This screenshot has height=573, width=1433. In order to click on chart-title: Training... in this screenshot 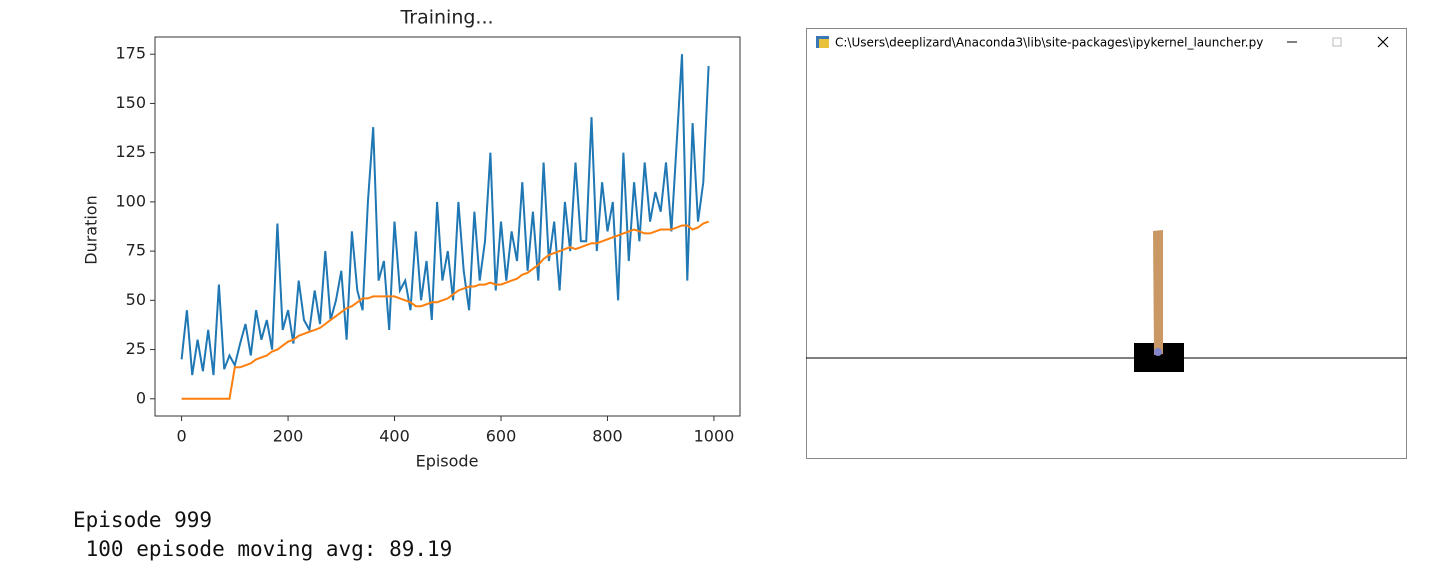, I will do `click(446, 18)`.